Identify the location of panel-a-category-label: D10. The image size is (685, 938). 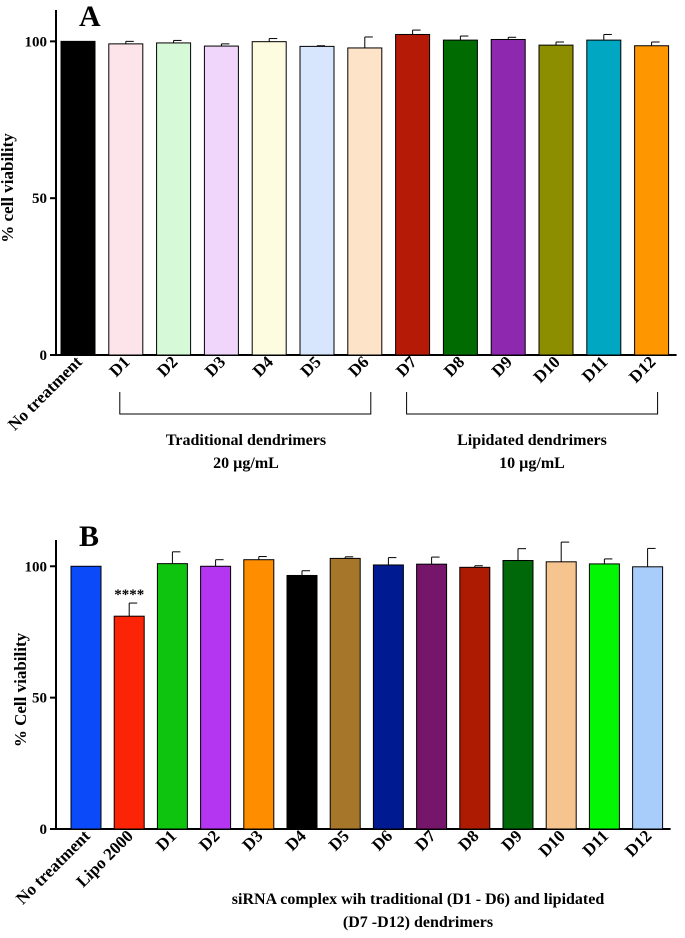
(547, 369).